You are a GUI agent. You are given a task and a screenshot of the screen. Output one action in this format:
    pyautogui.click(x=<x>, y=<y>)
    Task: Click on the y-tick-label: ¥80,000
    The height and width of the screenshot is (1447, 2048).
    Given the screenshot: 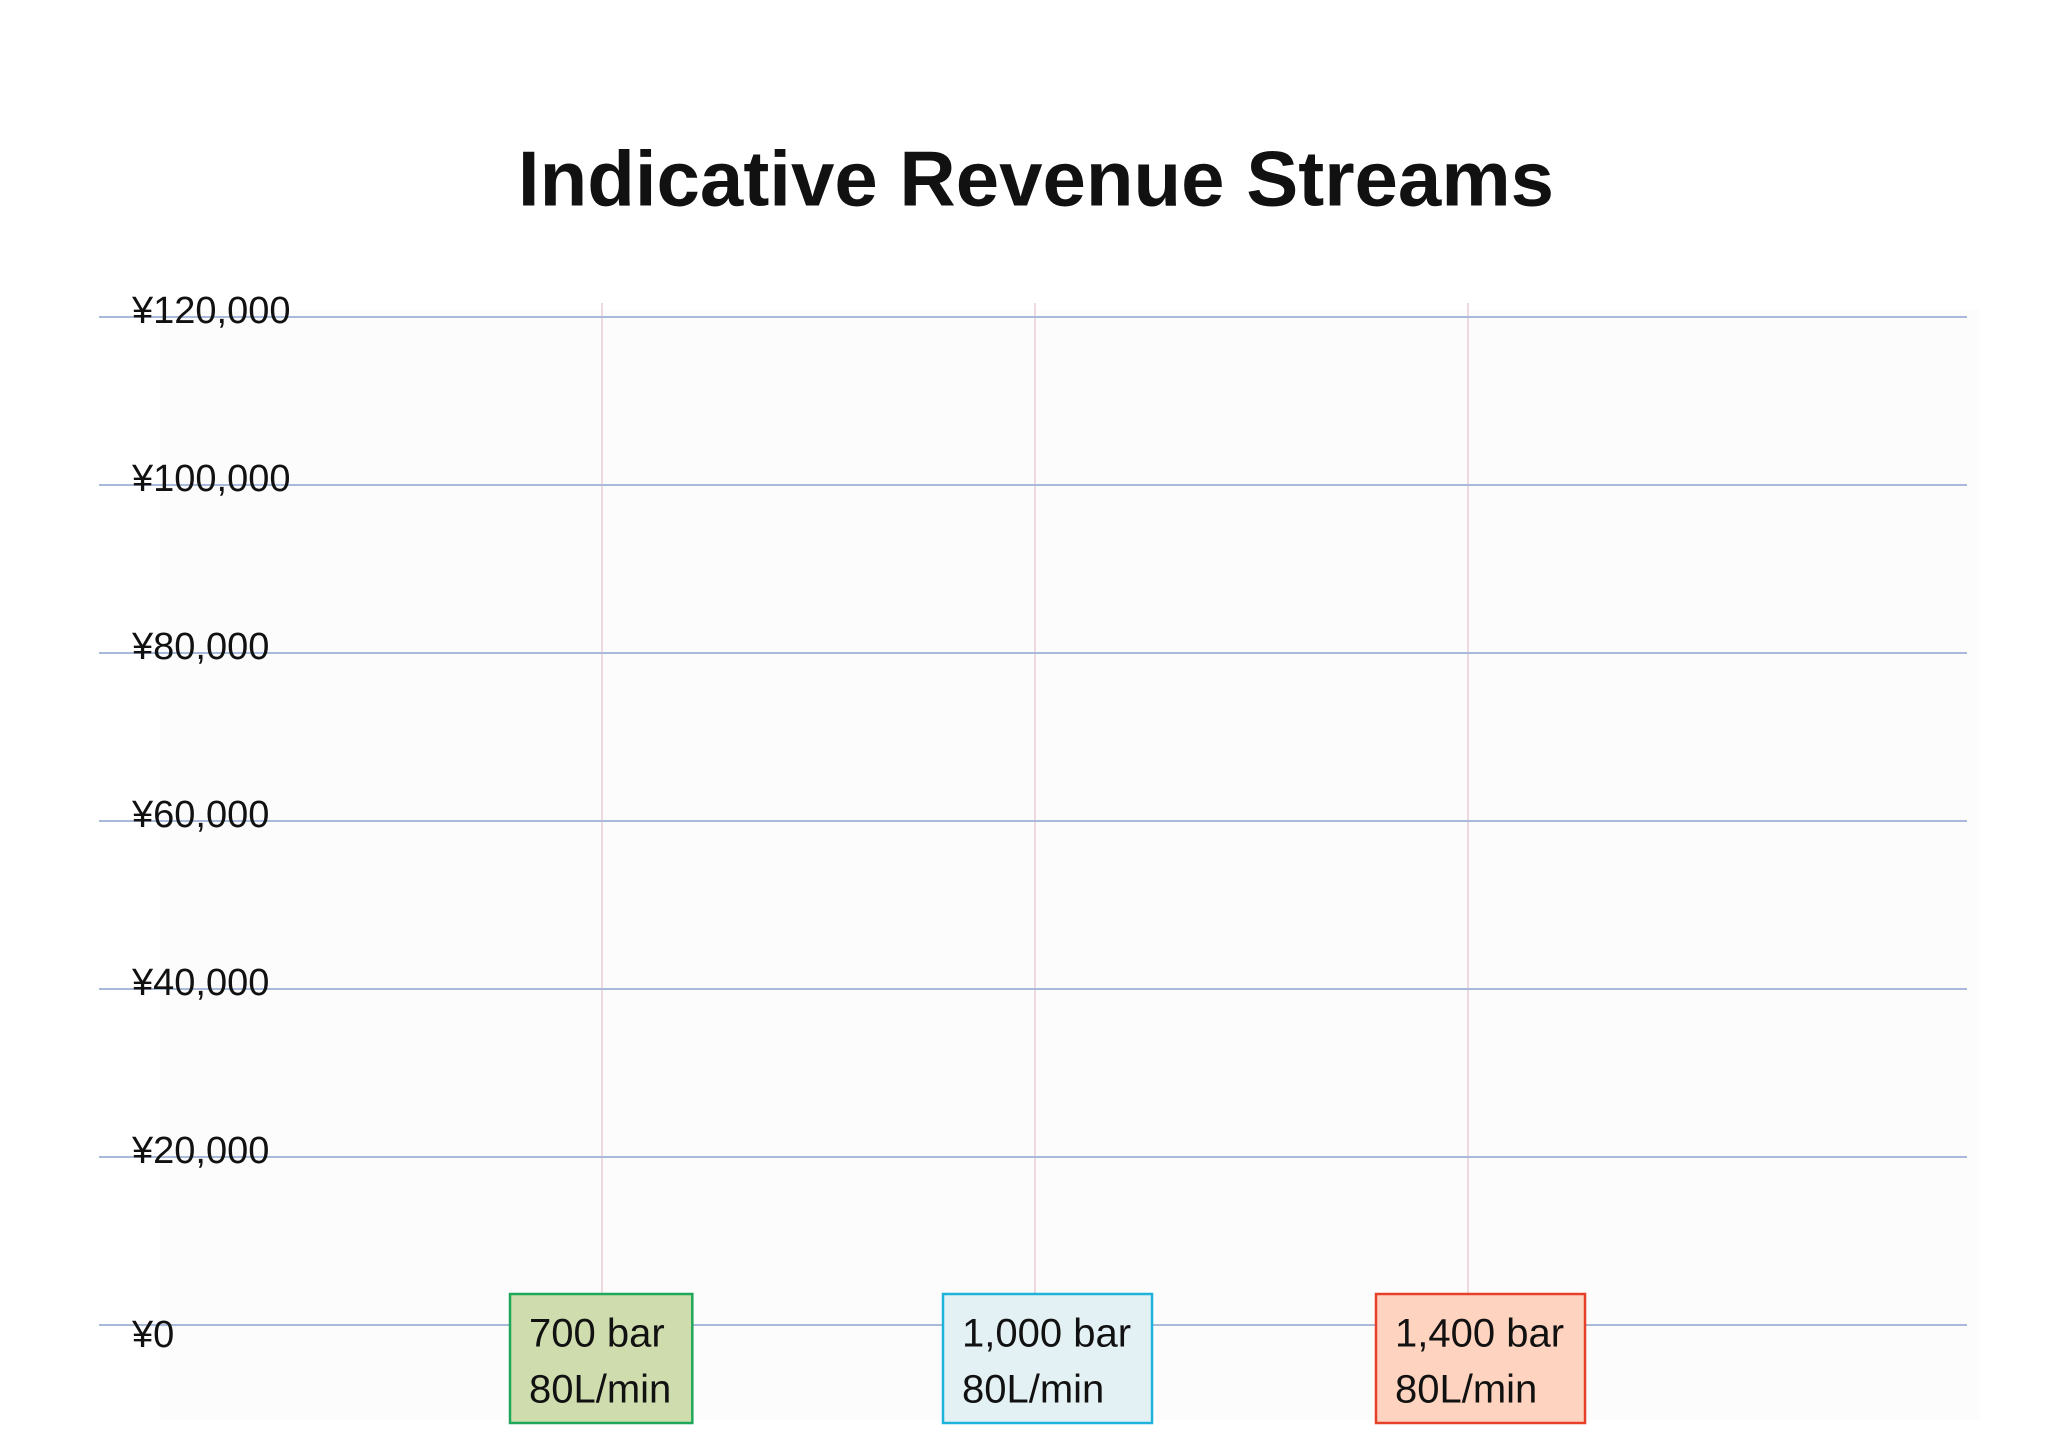 What is the action you would take?
    pyautogui.click(x=200, y=647)
    